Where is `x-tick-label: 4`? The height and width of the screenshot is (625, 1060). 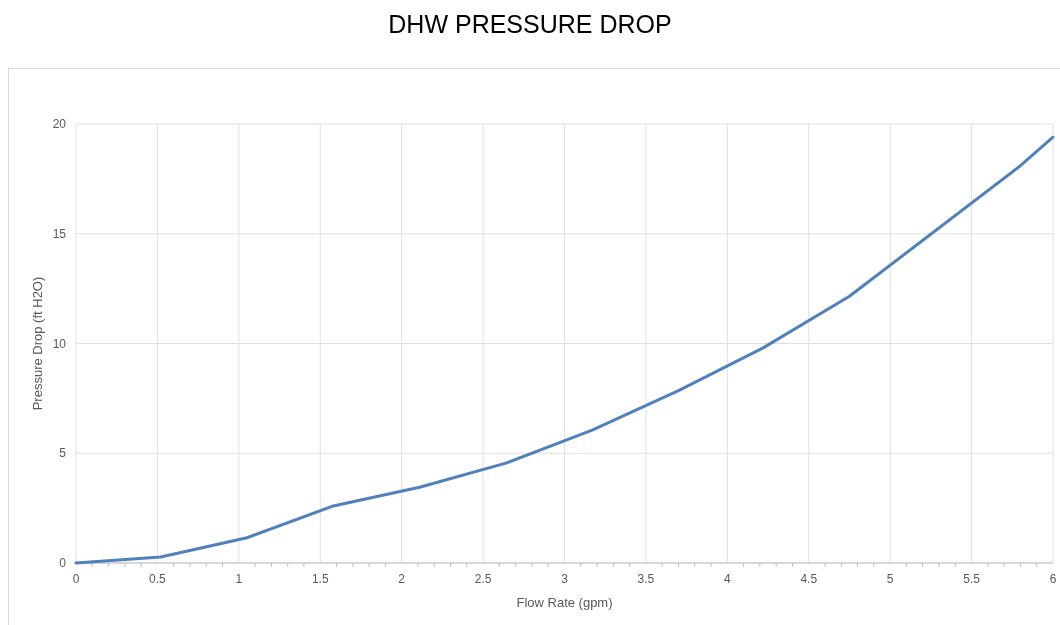
x-tick-label: 4 is located at coordinates (727, 579).